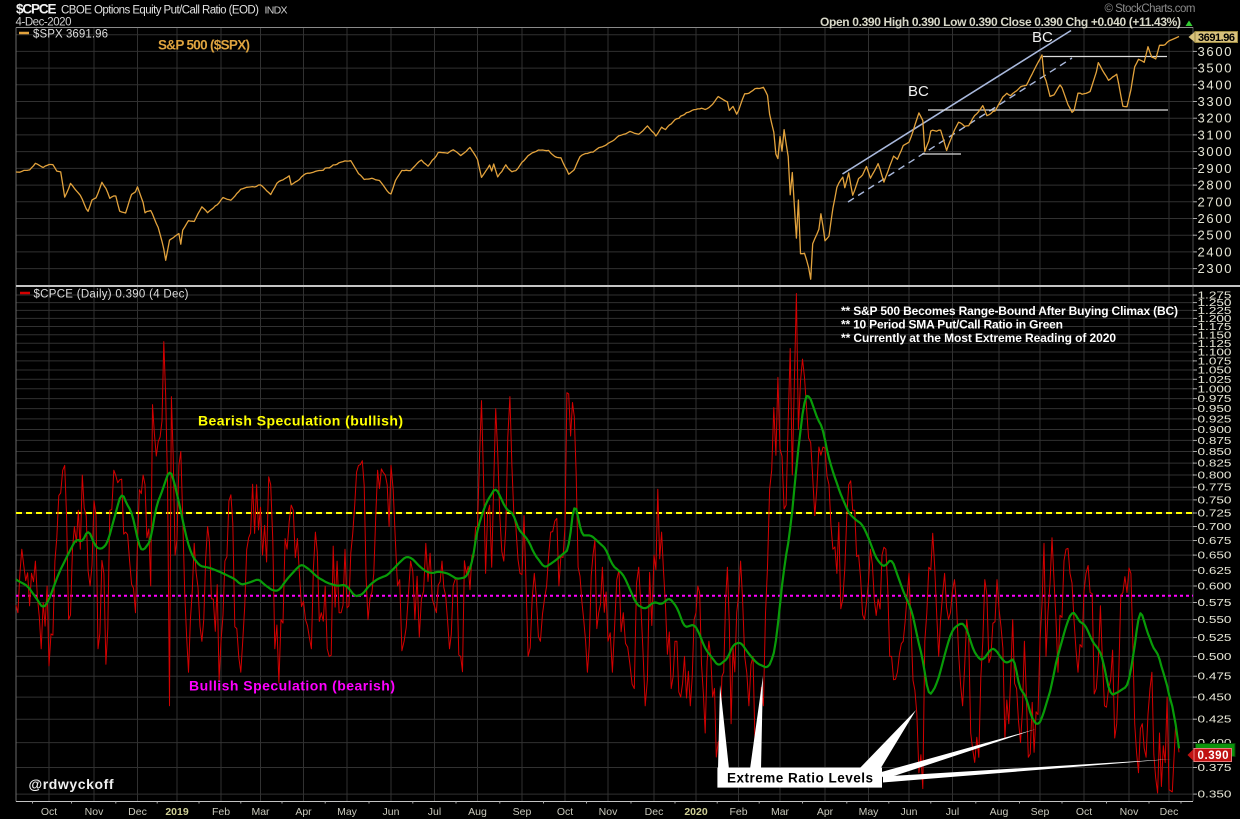  I want to click on svg-text: 2900, so click(1215, 168).